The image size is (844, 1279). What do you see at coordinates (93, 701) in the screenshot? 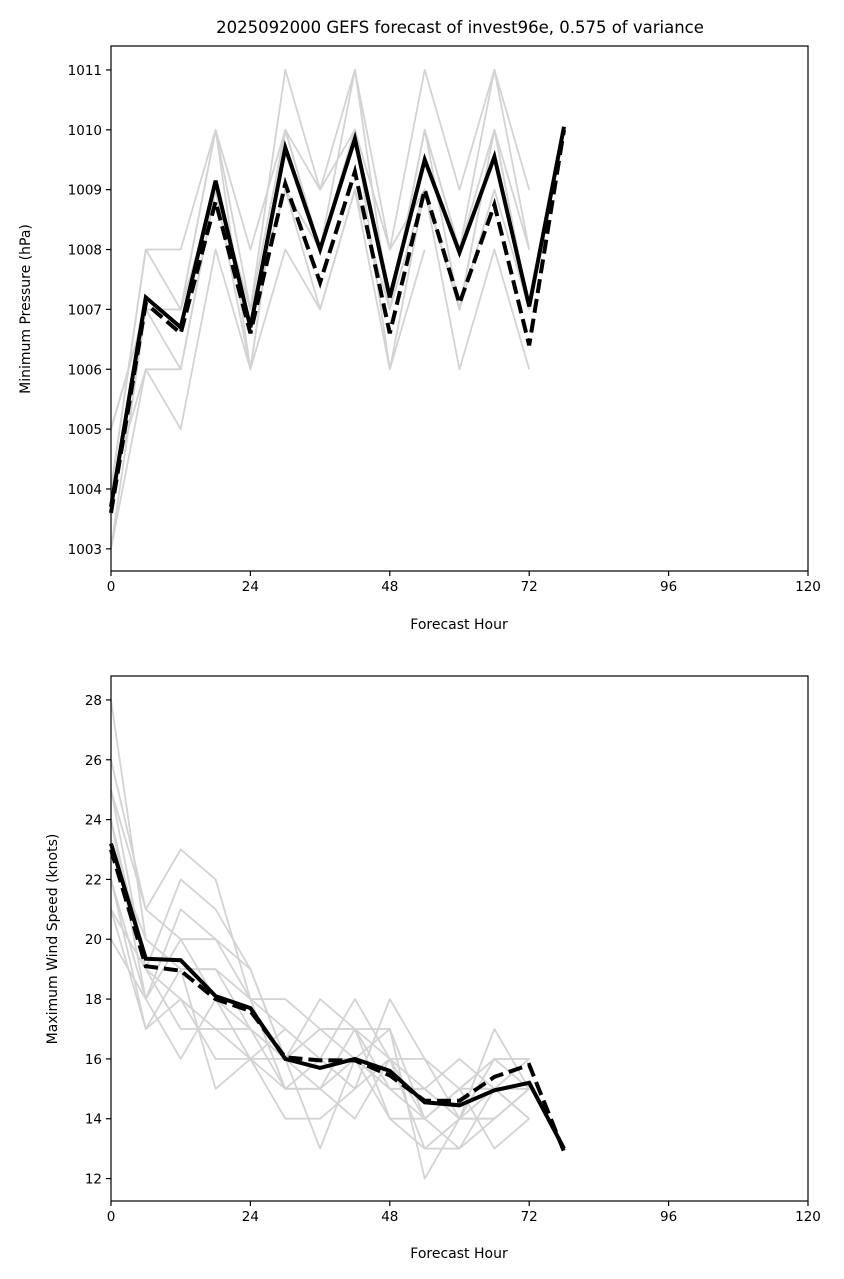
I see `wind-y-tick-label: 28` at bounding box center [93, 701].